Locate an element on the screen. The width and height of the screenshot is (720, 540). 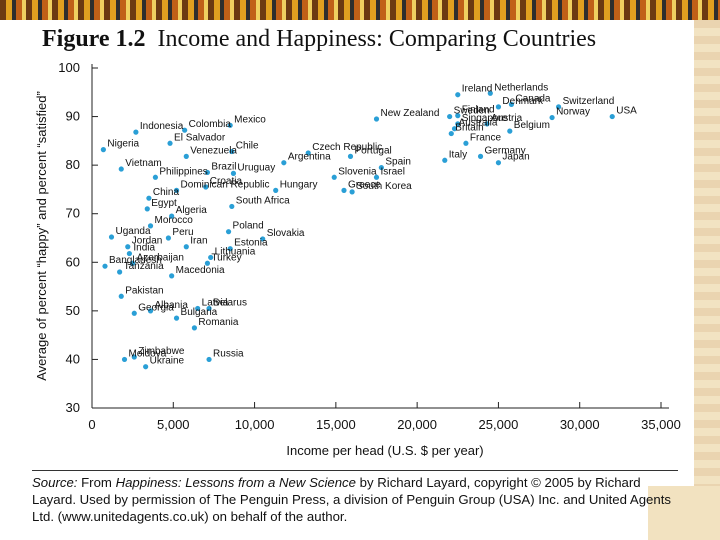
y-tick-label: 80 is located at coordinates (73, 164).